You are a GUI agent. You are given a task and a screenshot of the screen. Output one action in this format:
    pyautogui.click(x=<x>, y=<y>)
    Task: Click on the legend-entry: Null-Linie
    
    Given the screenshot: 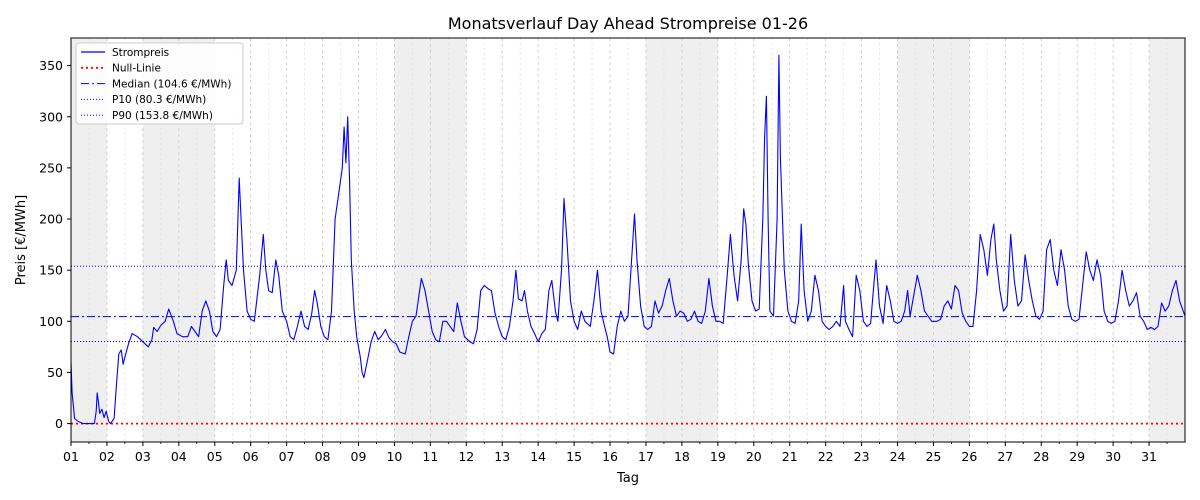 What is the action you would take?
    pyautogui.click(x=136, y=69)
    